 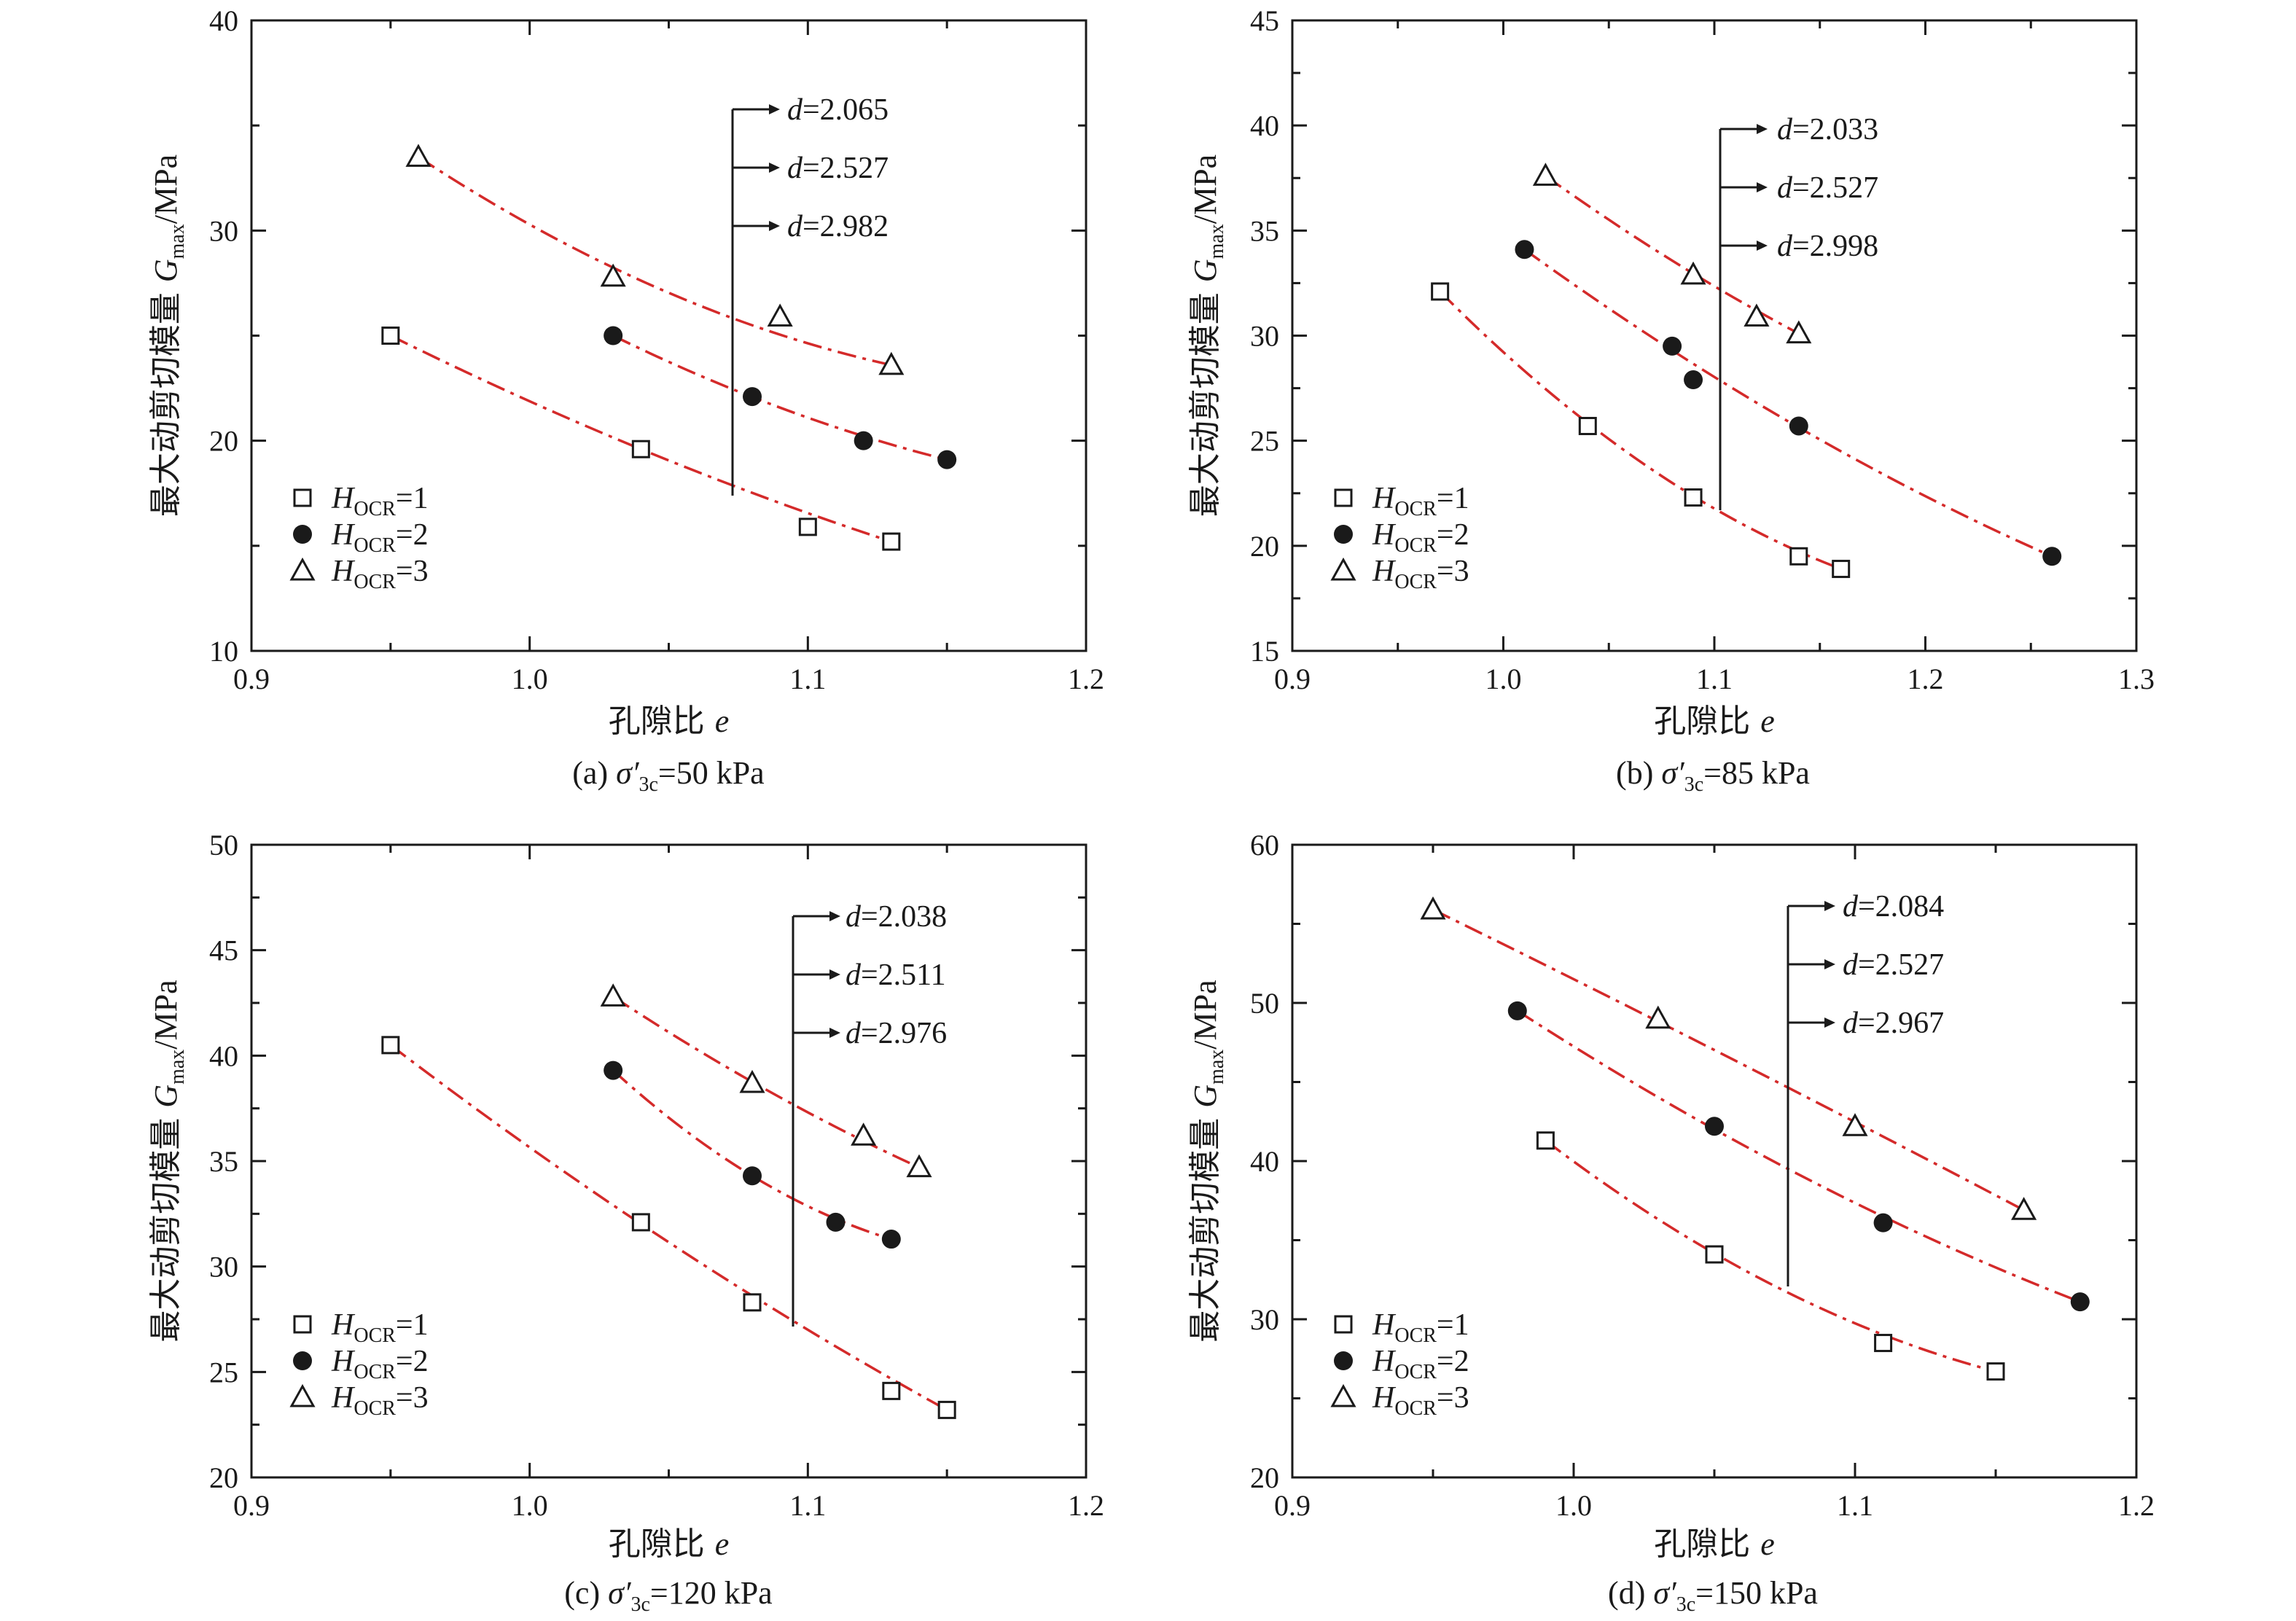 I want to click on y-tick-label: 15, so click(x=1264, y=651).